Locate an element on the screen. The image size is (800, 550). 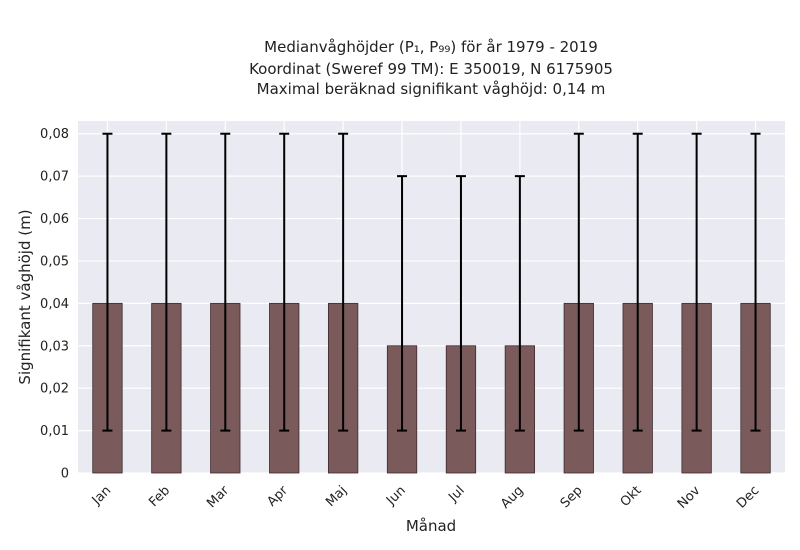
x-tick-label: Maj is located at coordinates (336, 496).